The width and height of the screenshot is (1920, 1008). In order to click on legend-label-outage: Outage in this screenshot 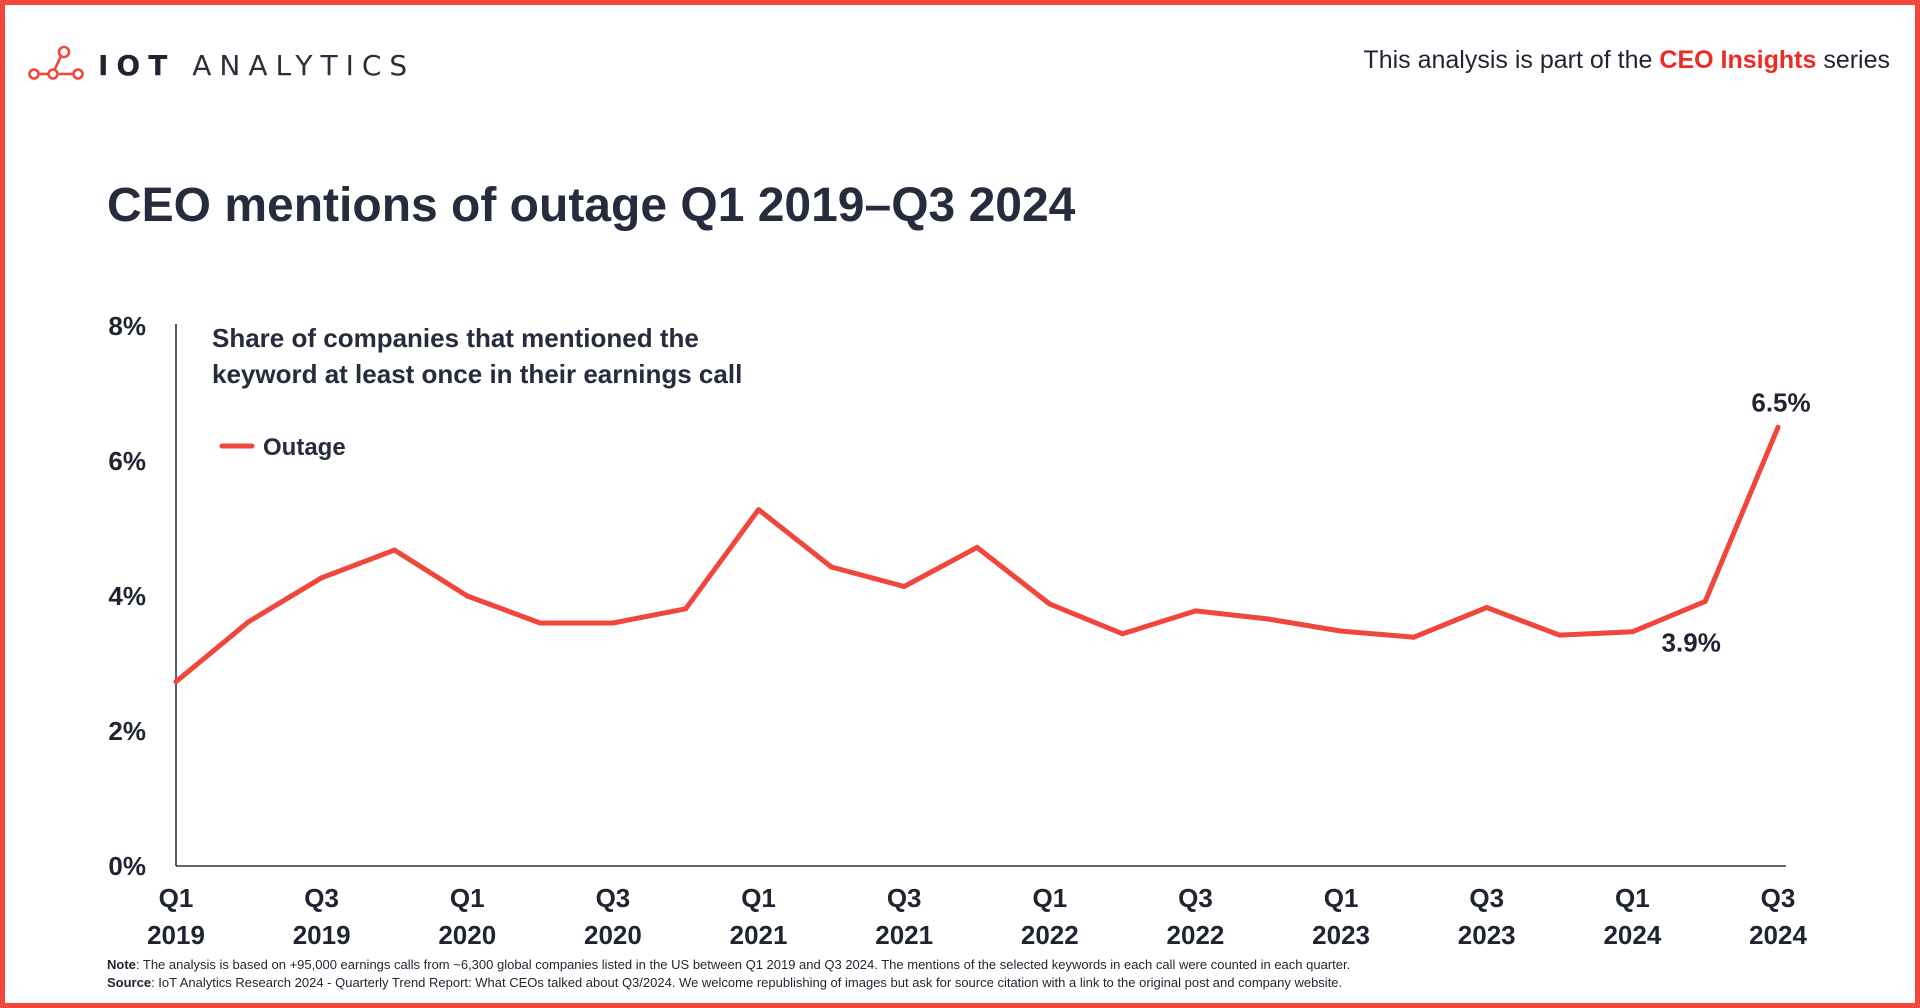, I will do `click(304, 447)`.